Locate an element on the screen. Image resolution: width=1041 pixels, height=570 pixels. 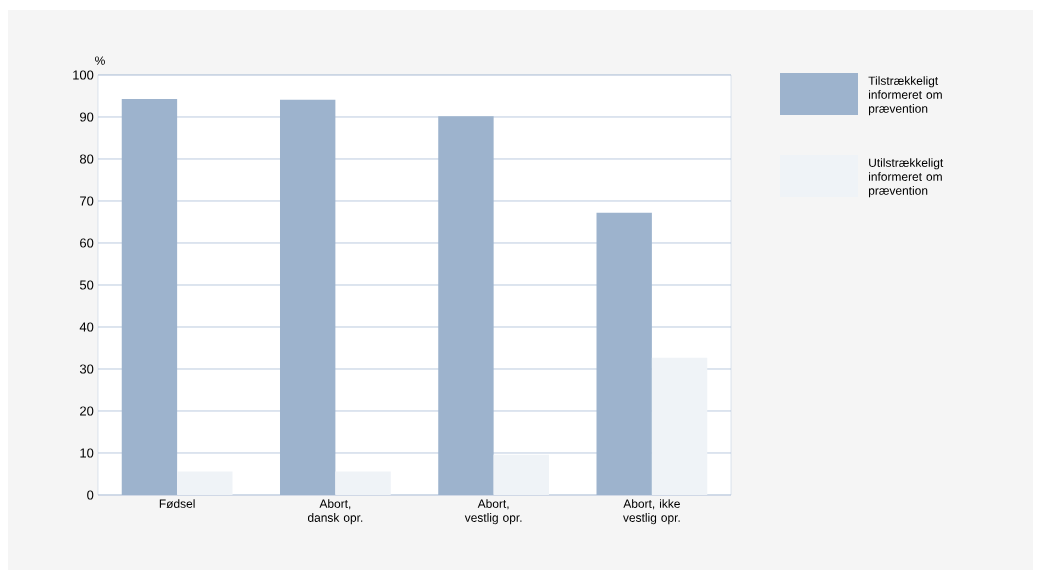
y-tick-label: 30 is located at coordinates (86, 369).